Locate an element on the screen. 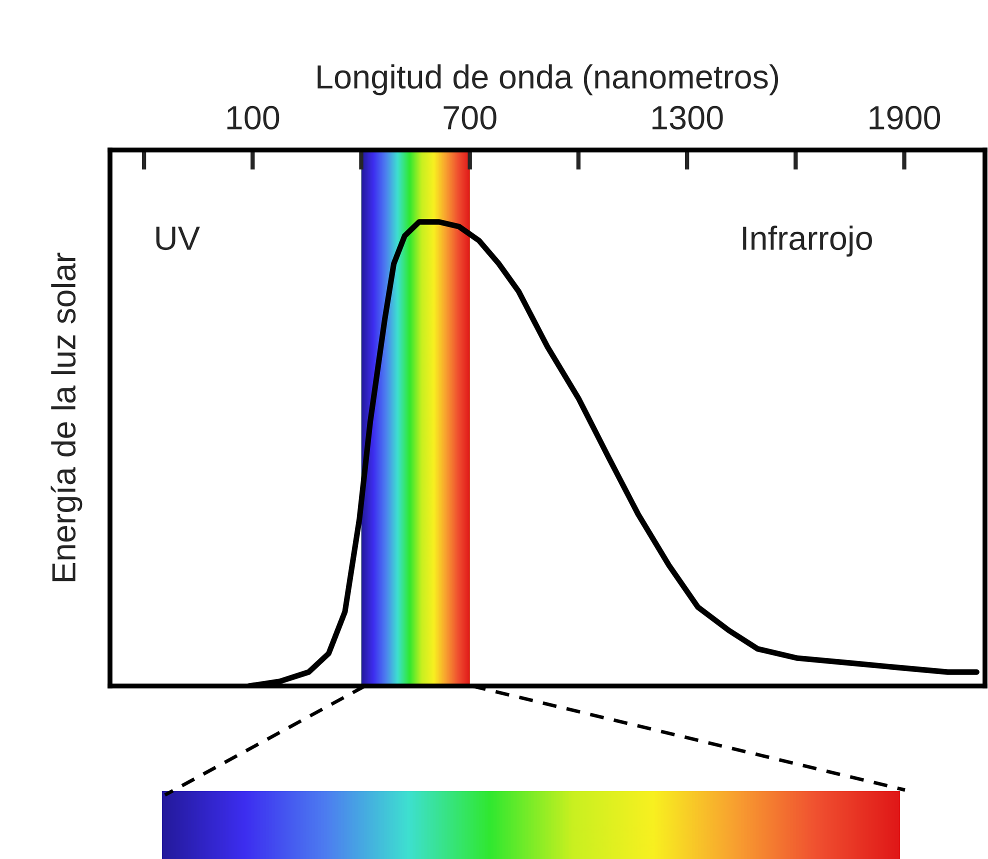 The height and width of the screenshot is (859, 988). annotation: UV is located at coordinates (178, 238).